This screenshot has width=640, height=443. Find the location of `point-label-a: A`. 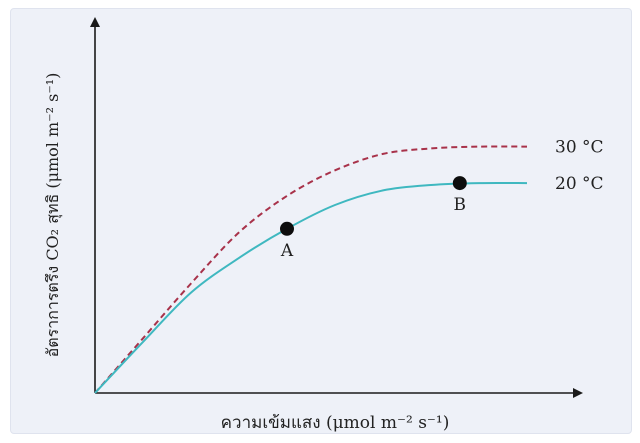

point-label-a: A is located at coordinates (287, 251).